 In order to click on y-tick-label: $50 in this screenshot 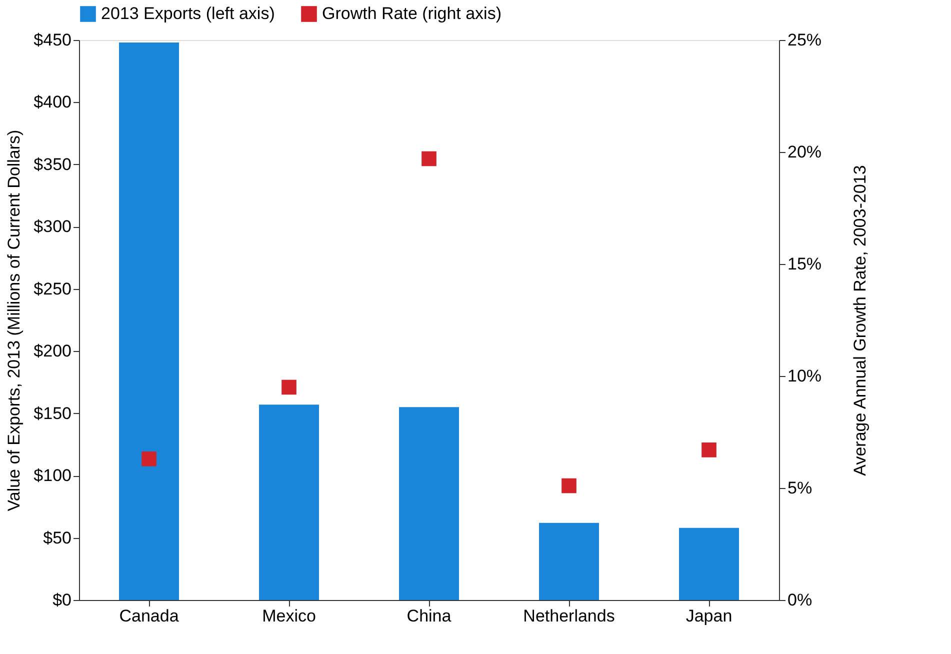, I will do `click(57, 538)`.